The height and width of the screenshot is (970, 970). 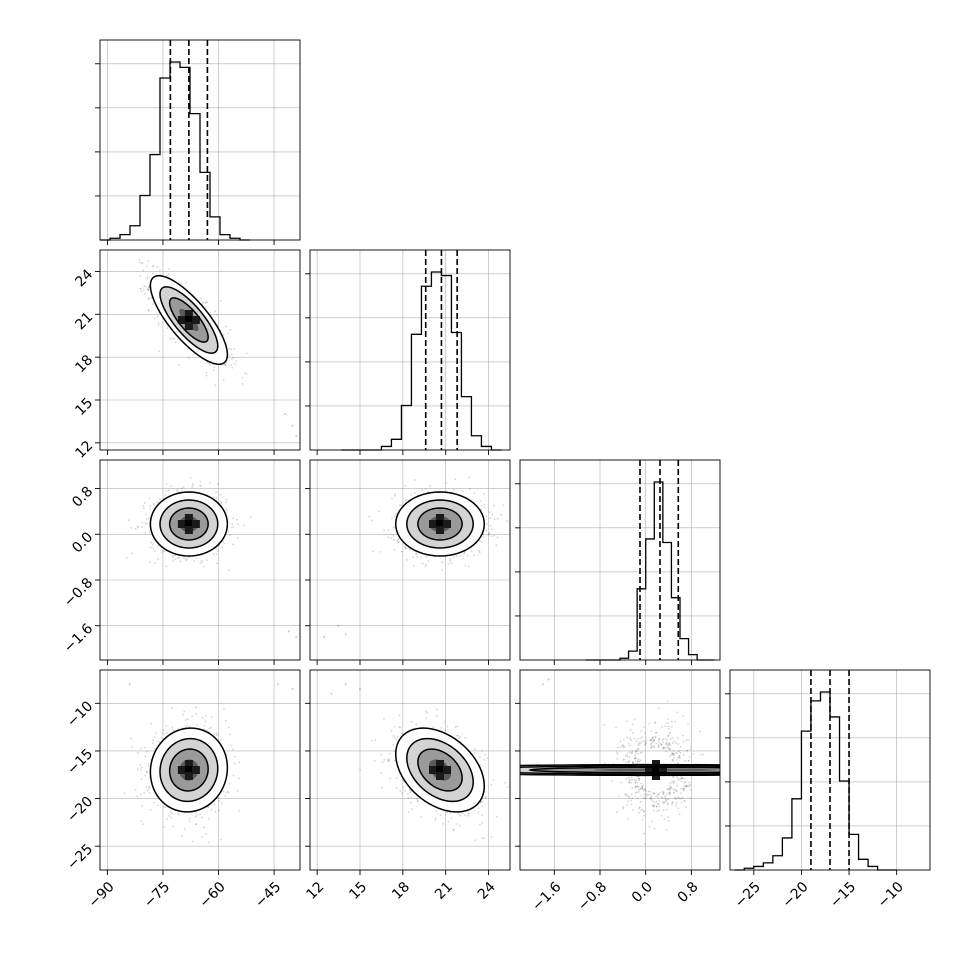 What do you see at coordinates (188, 770) in the screenshot?
I see `contour-line` at bounding box center [188, 770].